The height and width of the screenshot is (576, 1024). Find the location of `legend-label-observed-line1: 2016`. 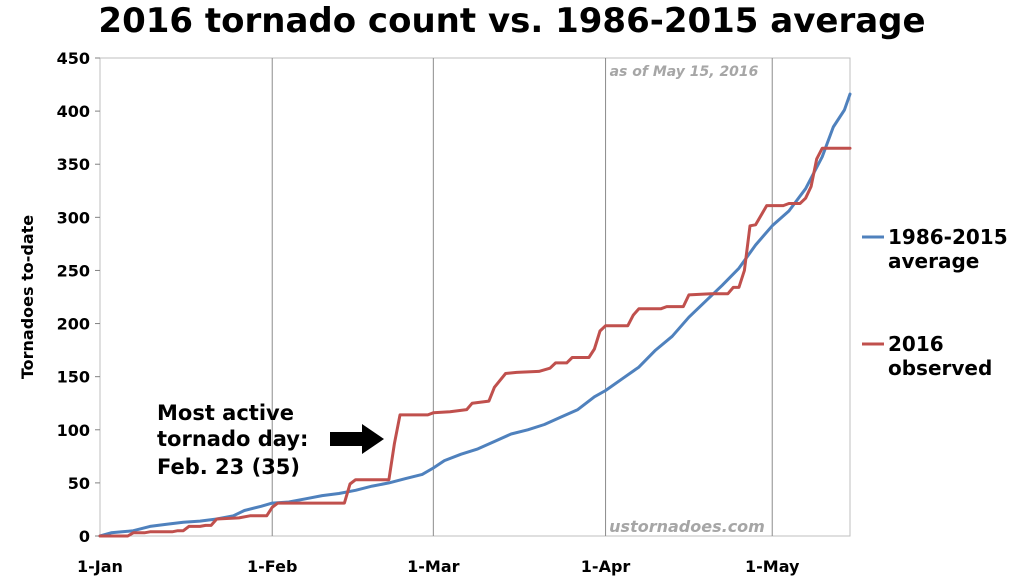

legend-label-observed-line1: 2016 is located at coordinates (916, 344).